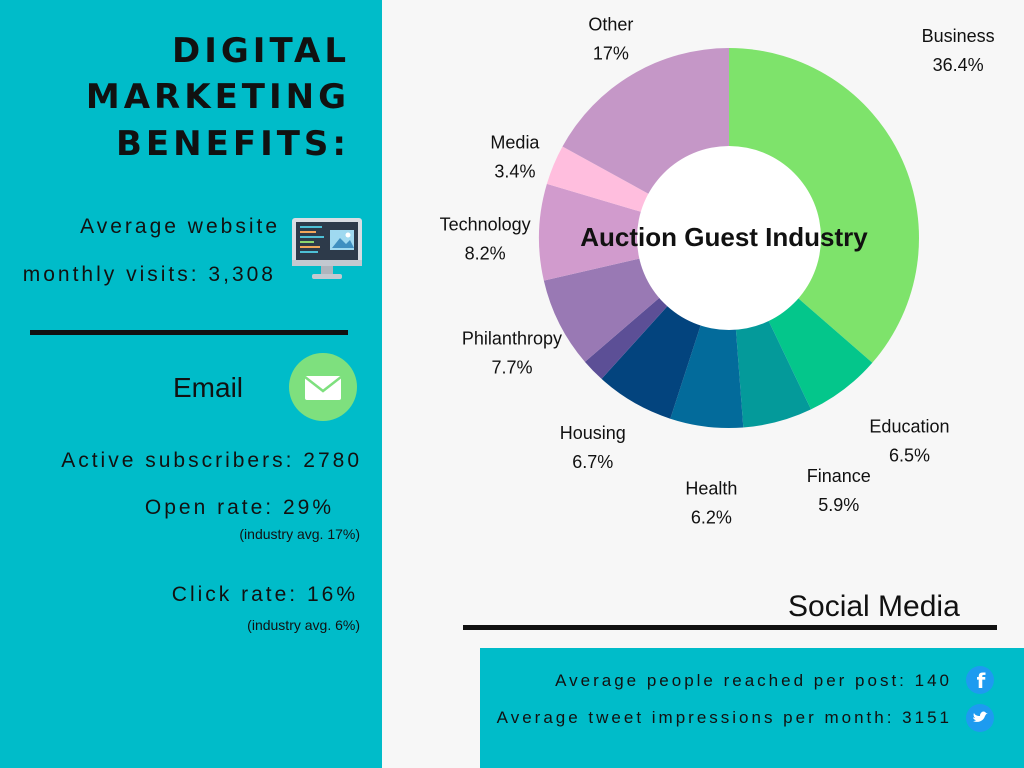  What do you see at coordinates (323, 387) in the screenshot?
I see `envelope-icon` at bounding box center [323, 387].